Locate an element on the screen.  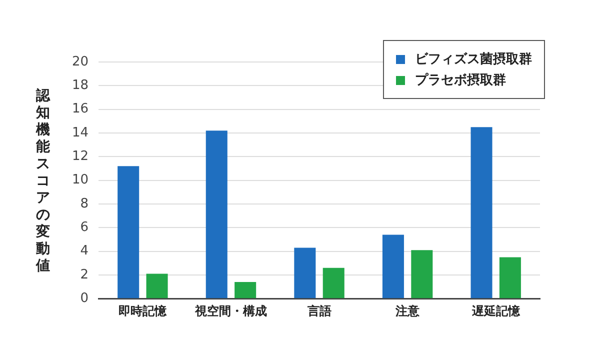
y-tick-label: 14 is located at coordinates (80, 132).